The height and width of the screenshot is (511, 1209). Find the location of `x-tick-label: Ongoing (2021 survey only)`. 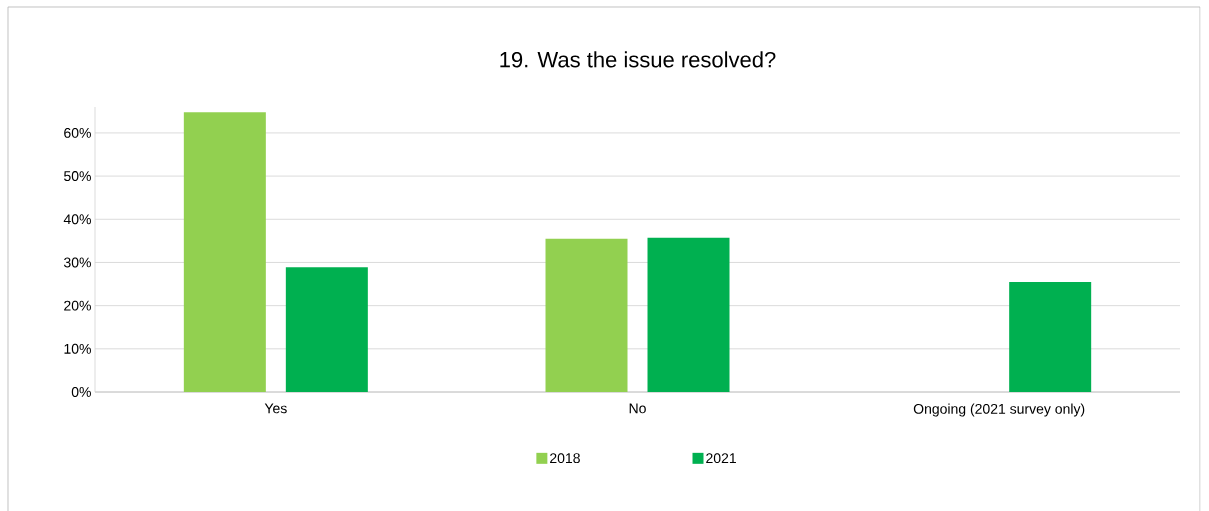

x-tick-label: Ongoing (2021 survey only) is located at coordinates (999, 410).